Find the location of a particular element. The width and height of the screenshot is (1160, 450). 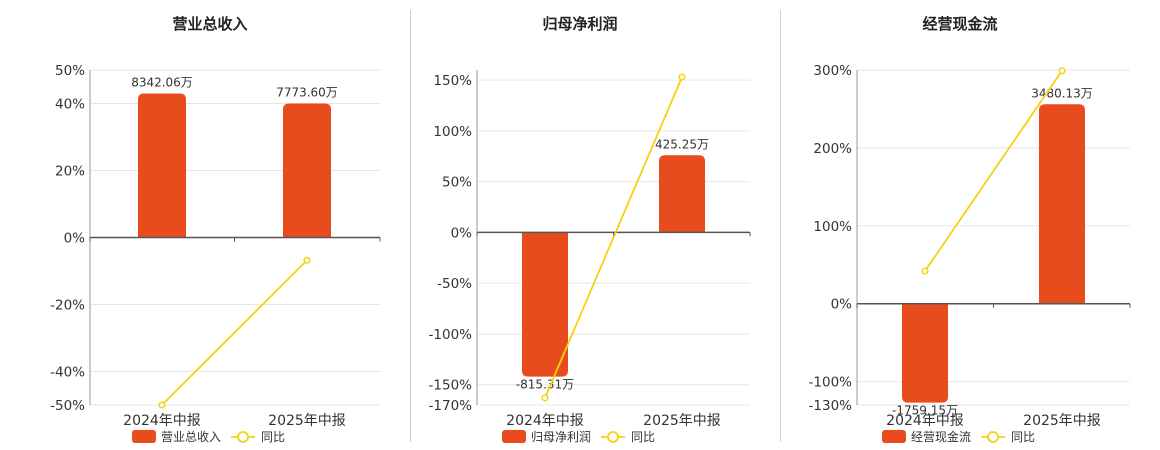

y-tick-label: 20% is located at coordinates (70, 172).